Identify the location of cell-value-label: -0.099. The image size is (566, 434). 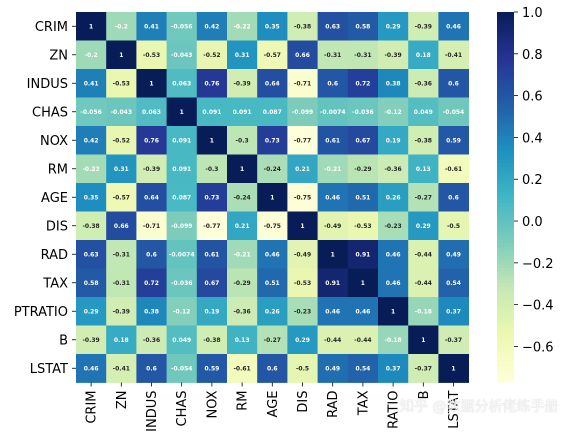
(302, 112).